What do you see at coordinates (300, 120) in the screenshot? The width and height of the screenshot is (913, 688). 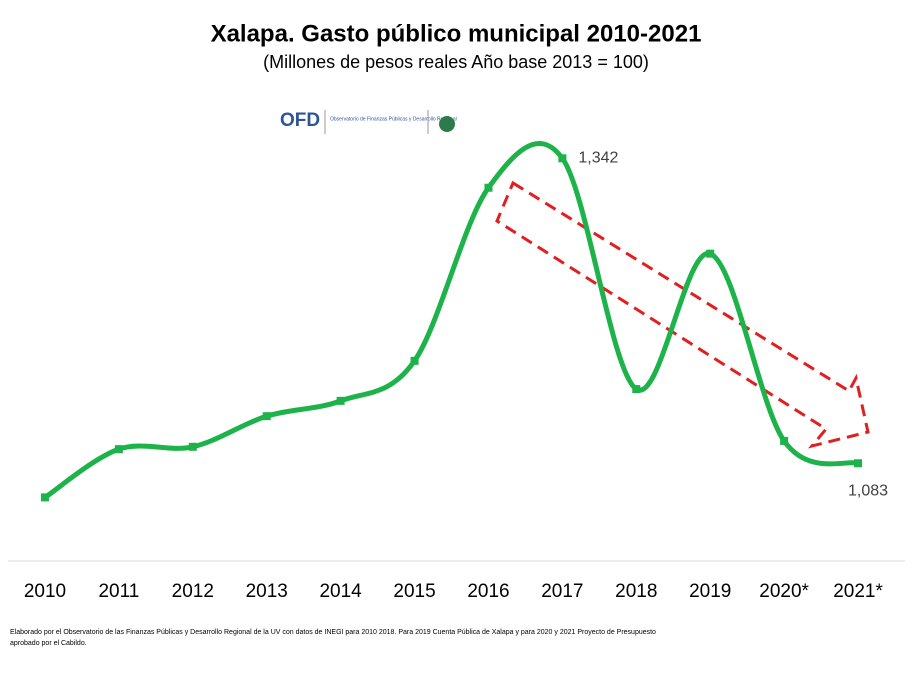 I see `logo-text: OFD` at bounding box center [300, 120].